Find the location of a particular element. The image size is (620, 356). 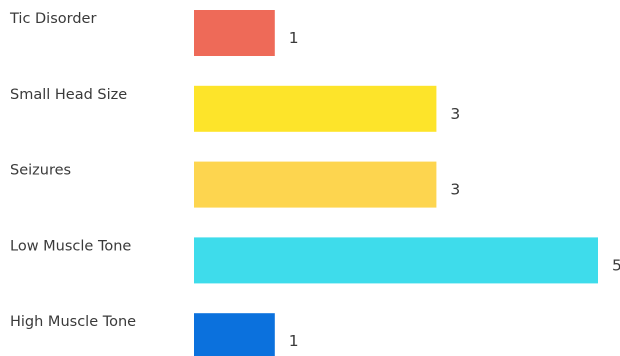

bar-row: Small Head Size 3 is located at coordinates (235, 108).